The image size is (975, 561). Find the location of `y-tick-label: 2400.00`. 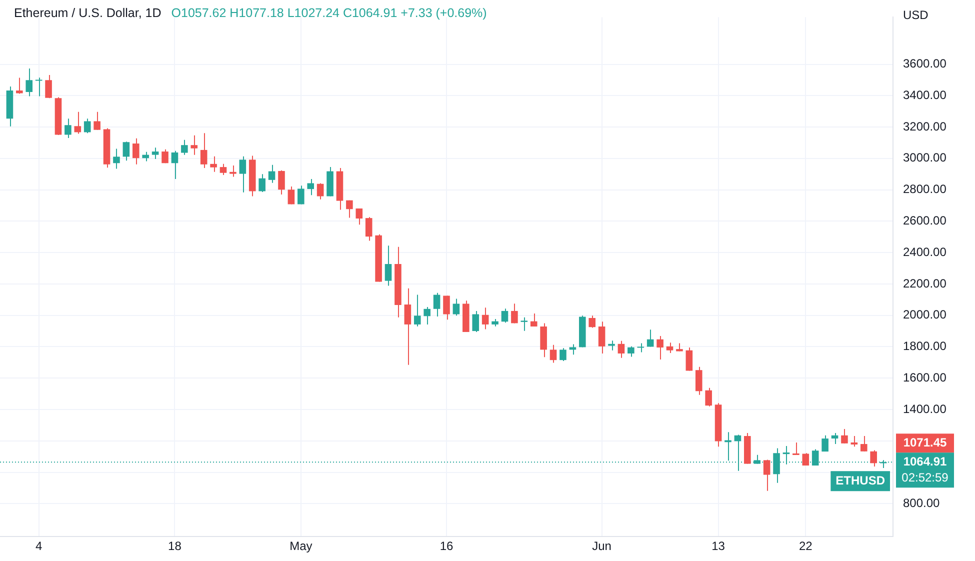

y-tick-label: 2400.00 is located at coordinates (925, 251).